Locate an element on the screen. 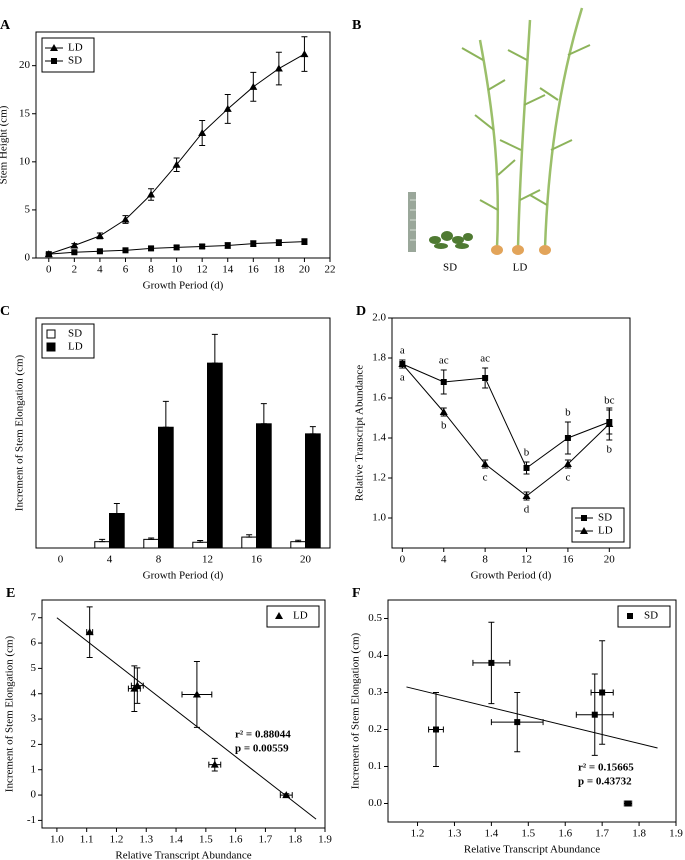 The width and height of the screenshot is (685, 860). y-tick-label: 2.0 is located at coordinates (379, 318).